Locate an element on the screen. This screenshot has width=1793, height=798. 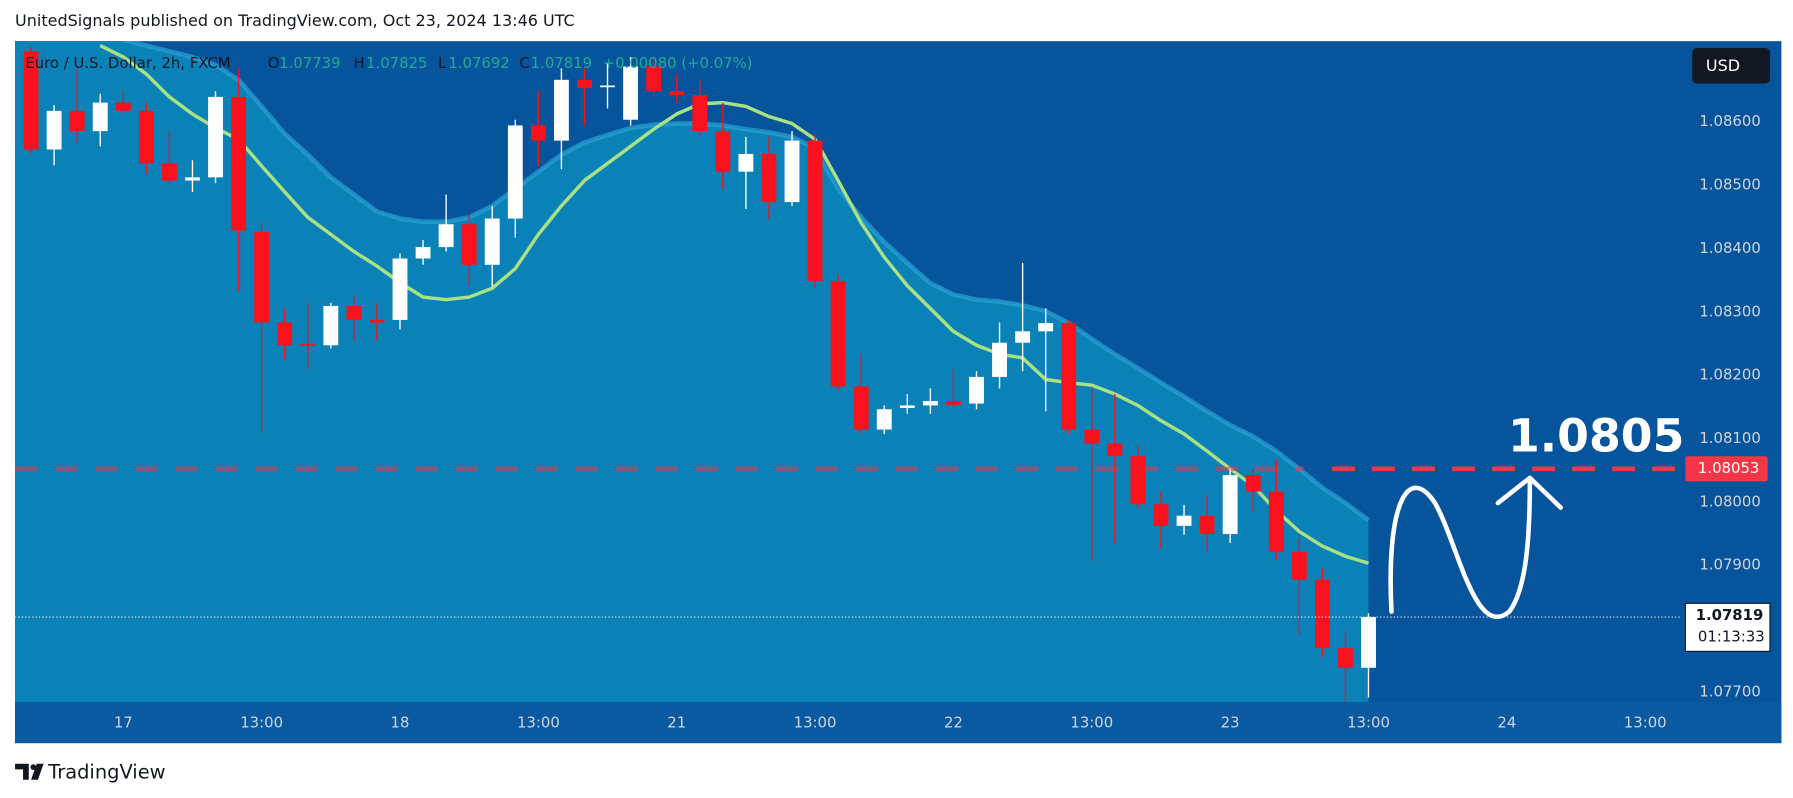
legend-label: C is located at coordinates (524, 63).